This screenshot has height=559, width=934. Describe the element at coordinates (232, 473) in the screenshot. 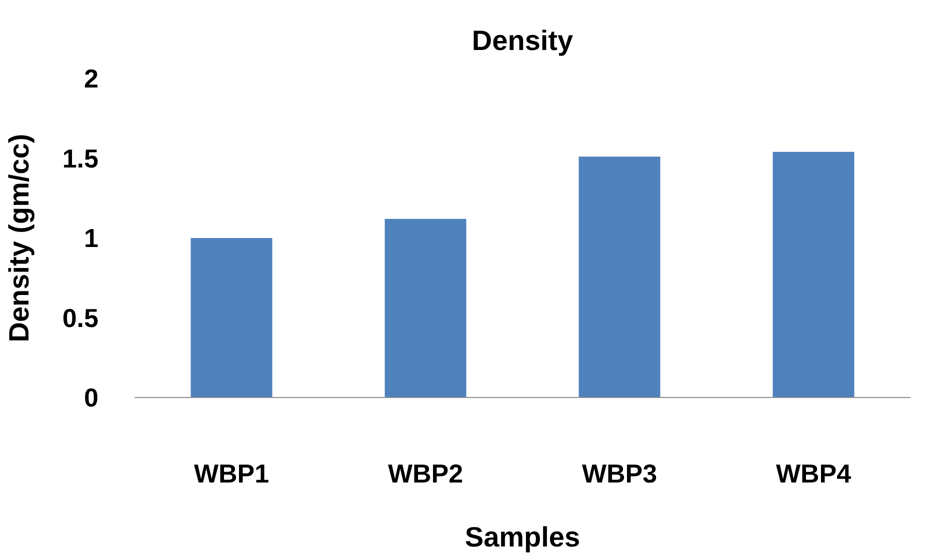

I see `x-tick-label: WBP1` at that location.